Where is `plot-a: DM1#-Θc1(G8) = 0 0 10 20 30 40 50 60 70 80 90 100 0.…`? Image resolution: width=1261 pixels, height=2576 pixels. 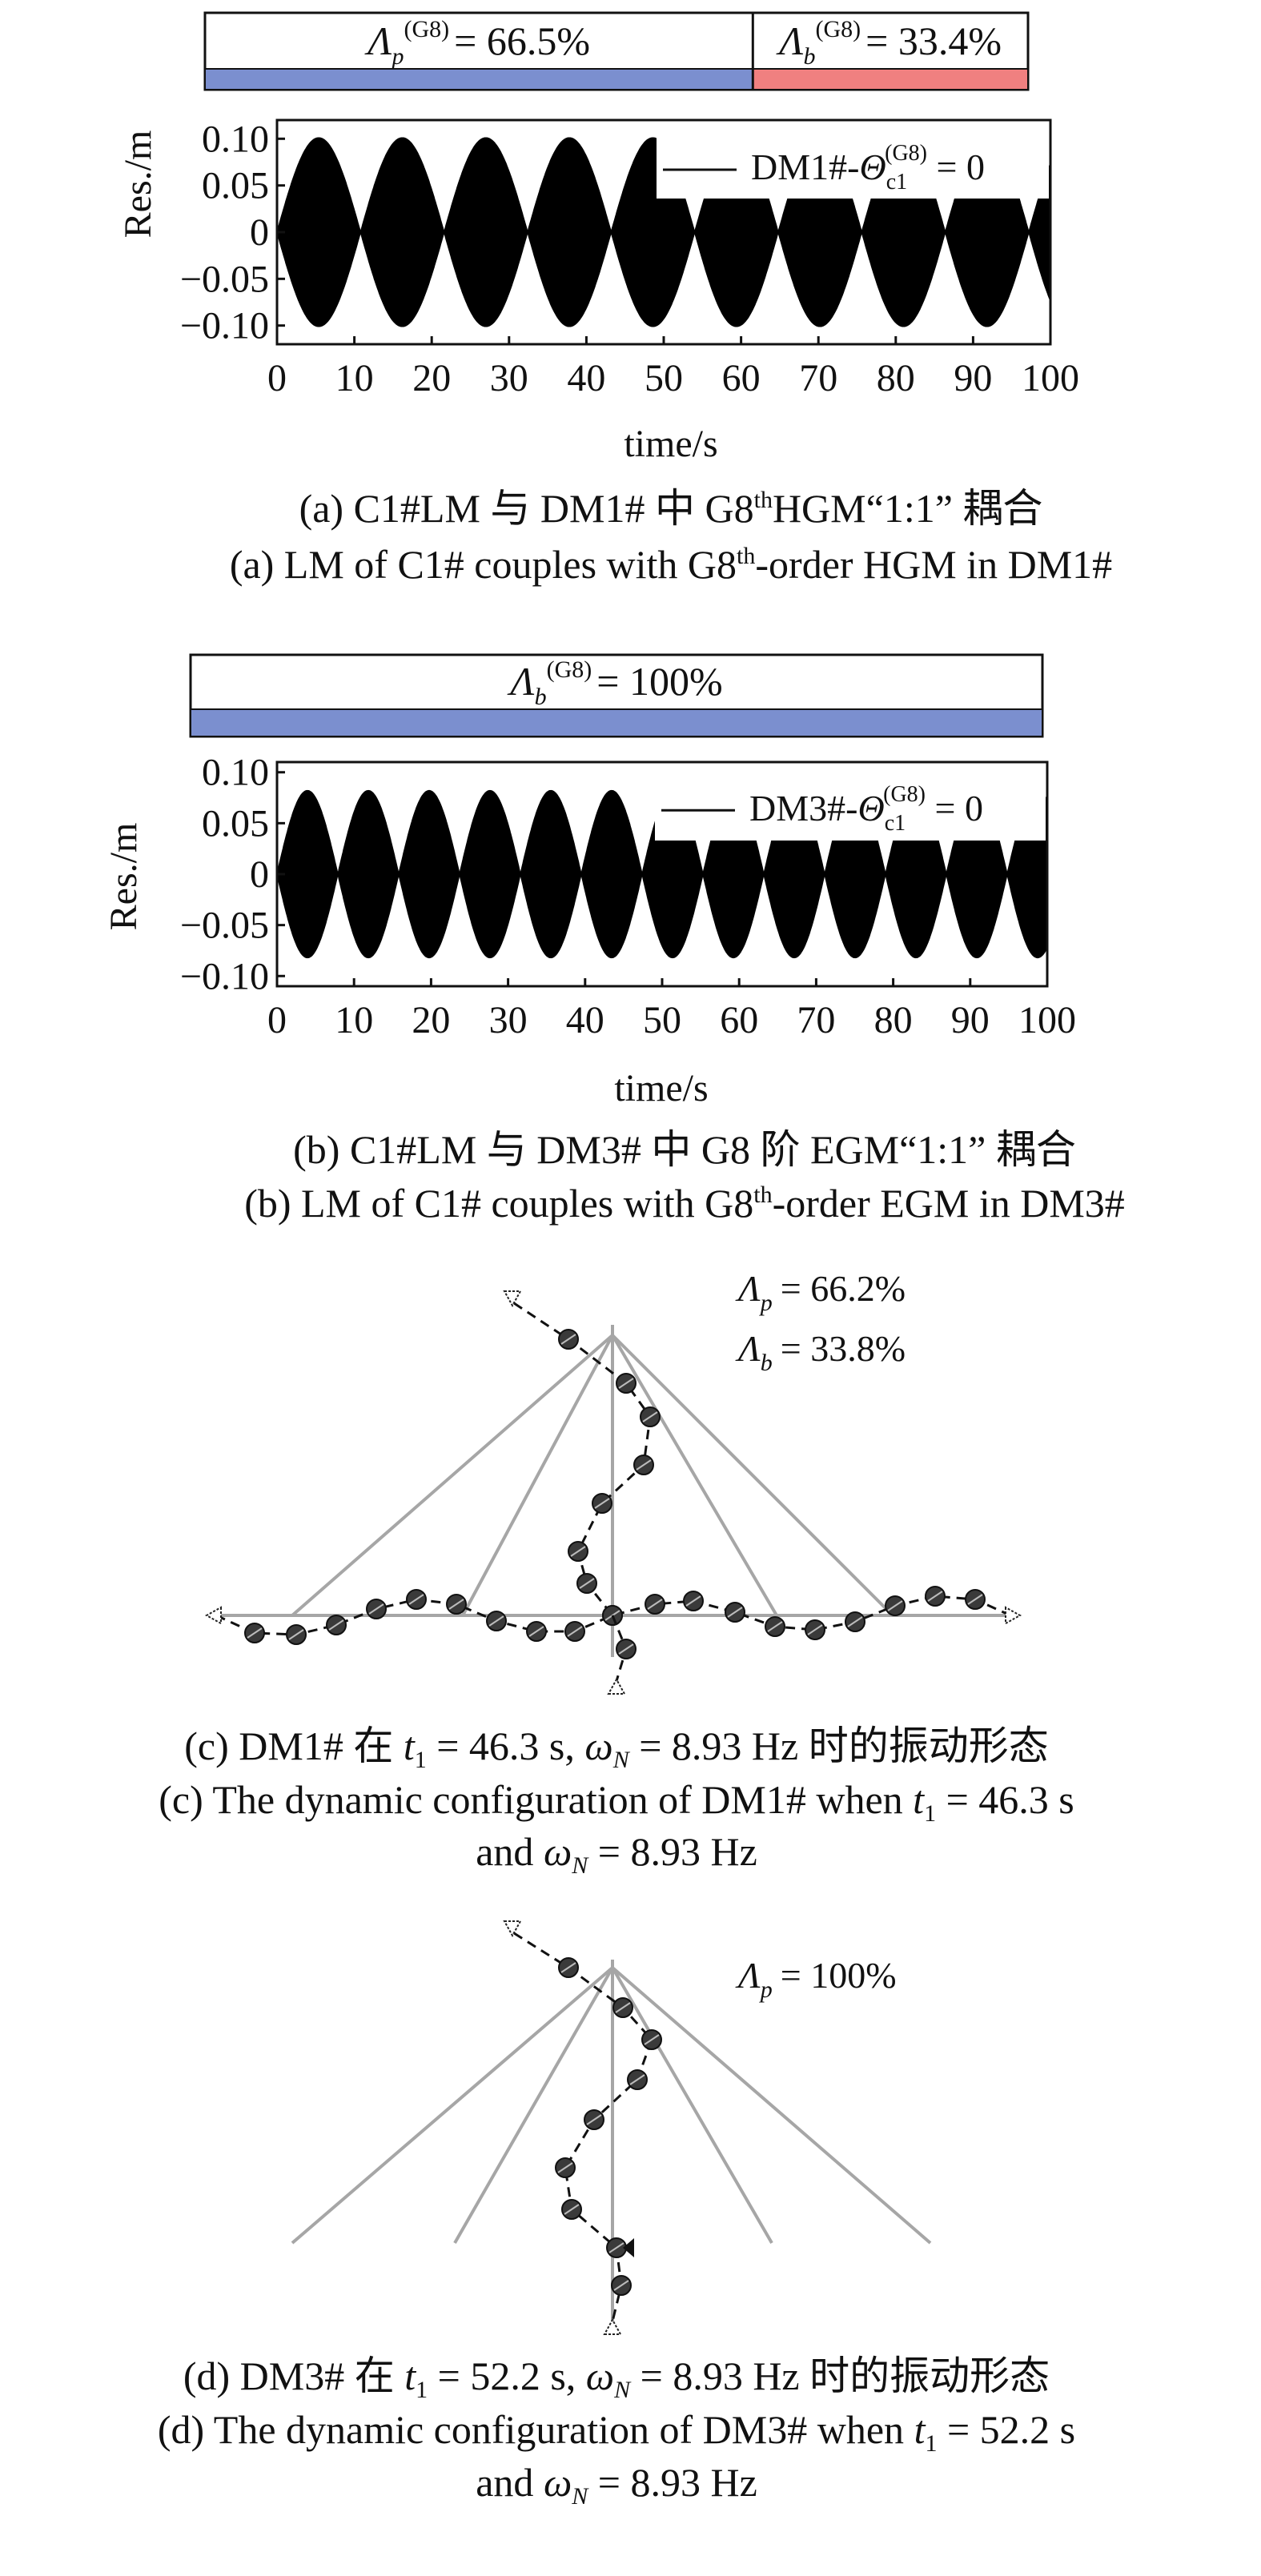
plot-a: DM1#-Θc1(G8) = 0 0 10 20 30 40 50 60 70 80 90 100 0.… is located at coordinates (629, 258).